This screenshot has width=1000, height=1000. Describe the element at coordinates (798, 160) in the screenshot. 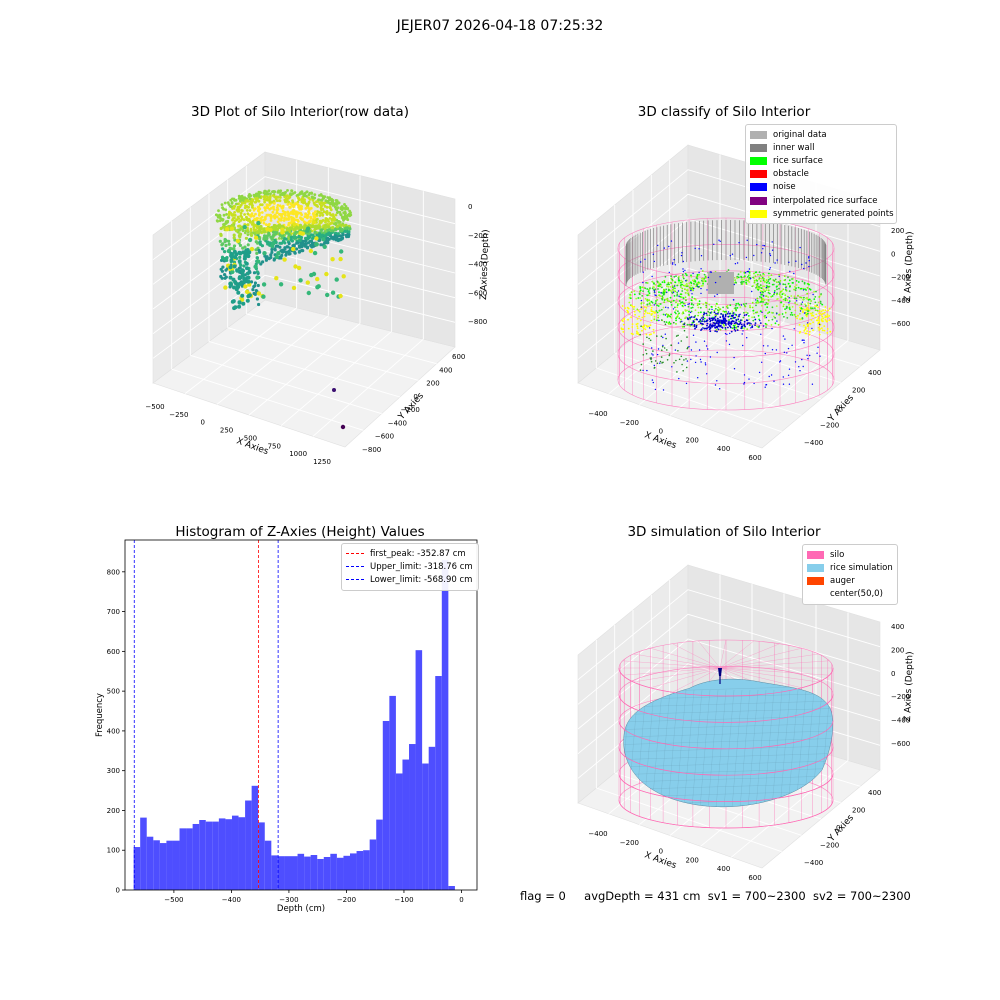

I see `legend-label: rice surface` at that location.